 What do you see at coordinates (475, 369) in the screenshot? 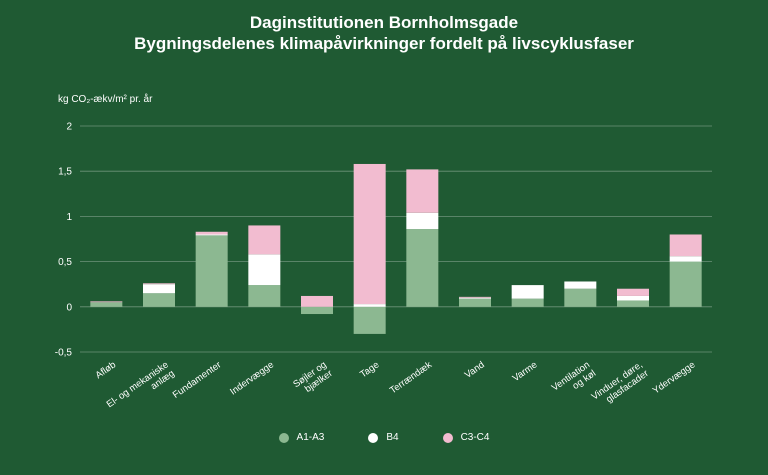
I see `x-tick-label: Vand` at bounding box center [475, 369].